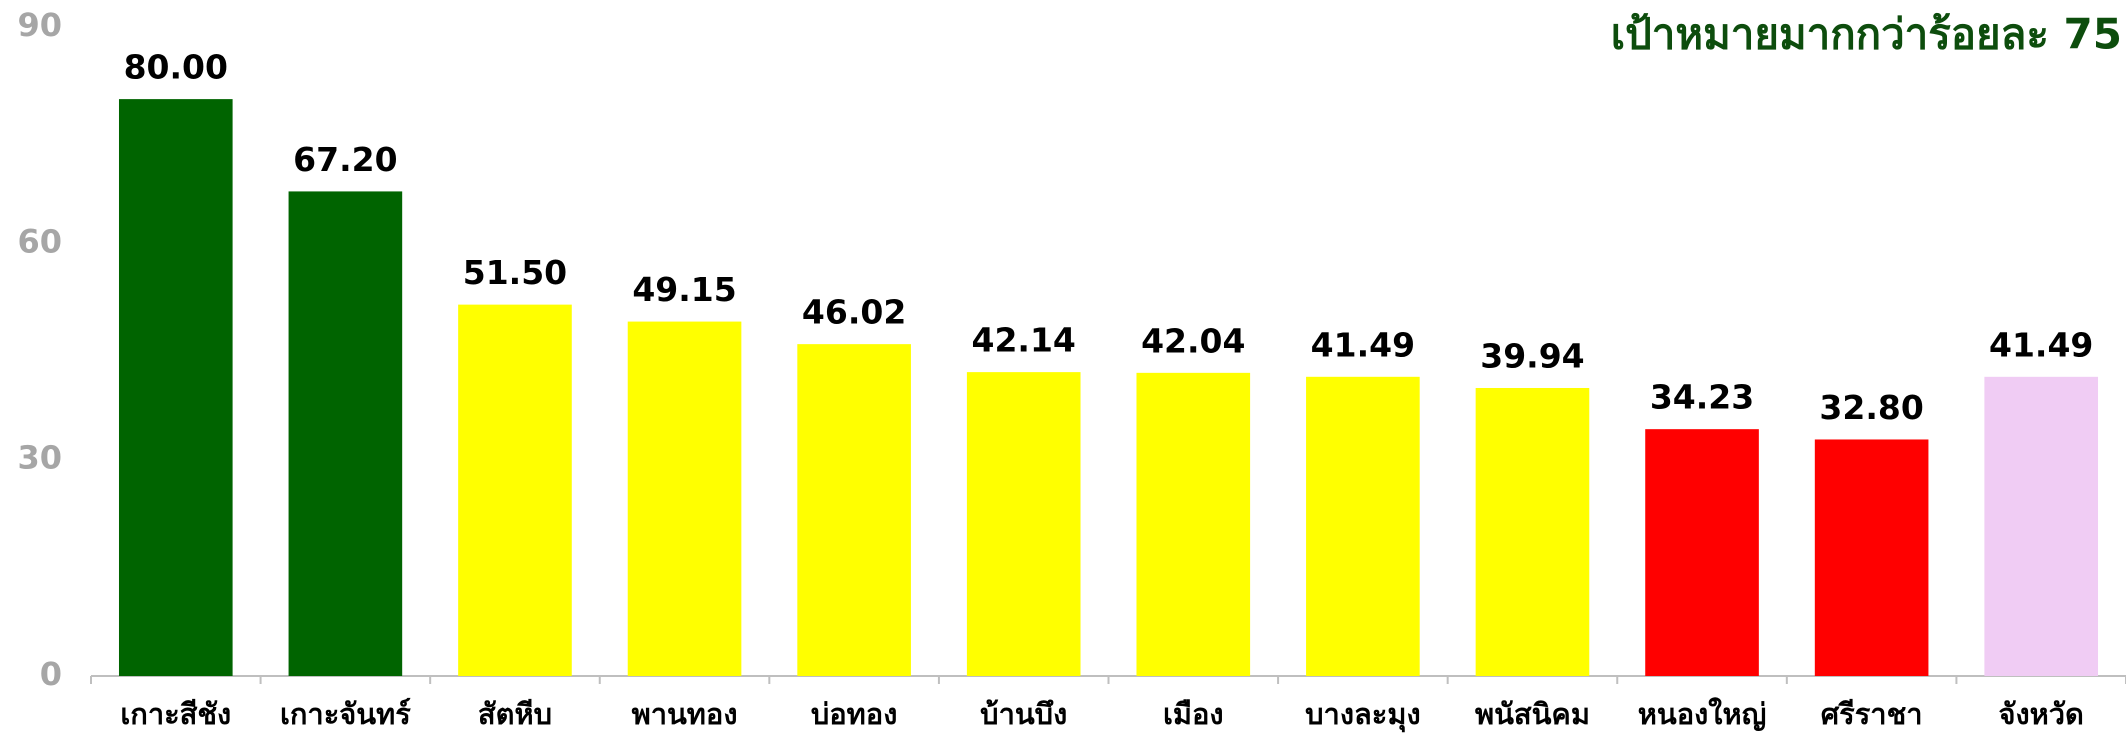  Describe the element at coordinates (1532, 355) in the screenshot. I see `value-label: 39.94` at that location.